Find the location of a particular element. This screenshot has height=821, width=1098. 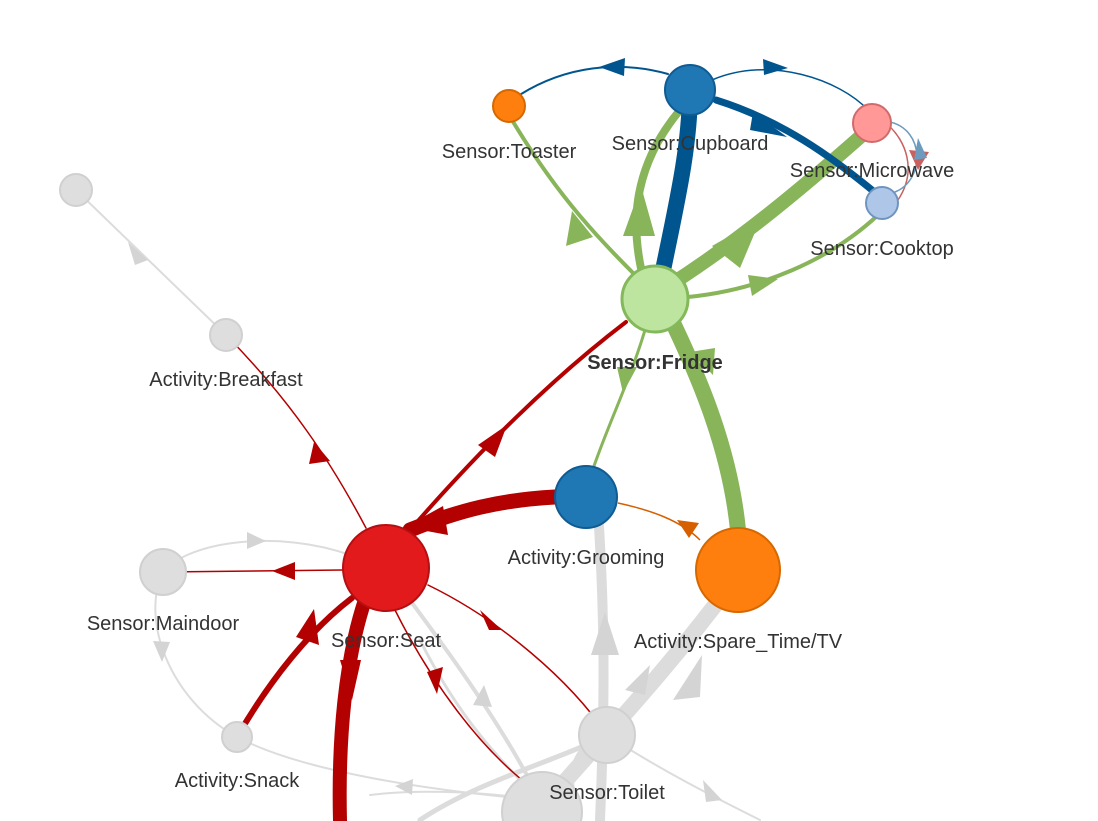

seat-arrowheads is located at coordinates (389, 562).